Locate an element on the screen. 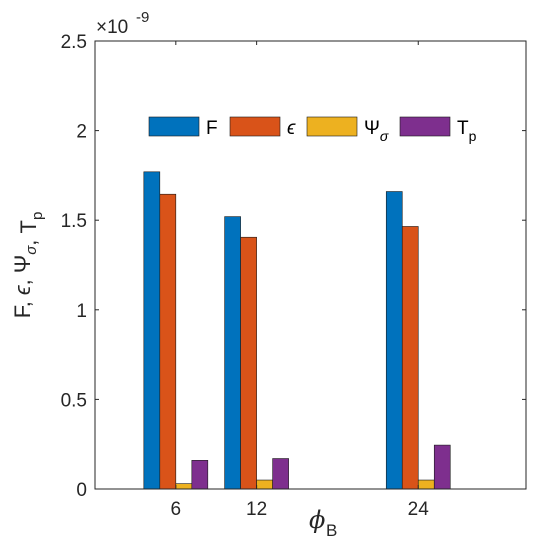 This screenshot has height=546, width=549. legend-swatch-psi-sigma is located at coordinates (332, 126).